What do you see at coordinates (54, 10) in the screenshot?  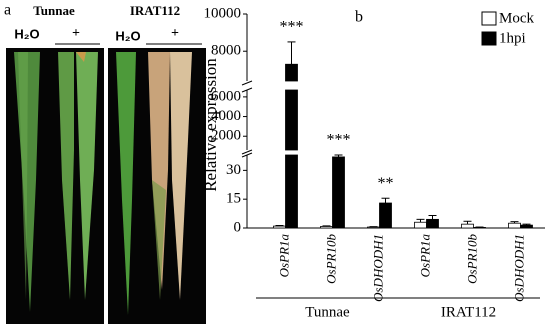 I see `group-title: Tunnae` at bounding box center [54, 10].